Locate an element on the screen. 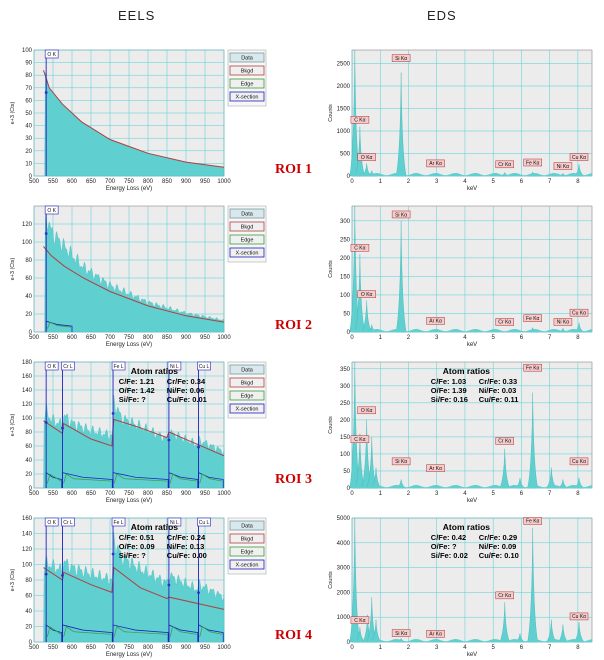 This screenshot has width=604, height=660. ratio-value: C/Fe: 0.42 is located at coordinates (448, 537).